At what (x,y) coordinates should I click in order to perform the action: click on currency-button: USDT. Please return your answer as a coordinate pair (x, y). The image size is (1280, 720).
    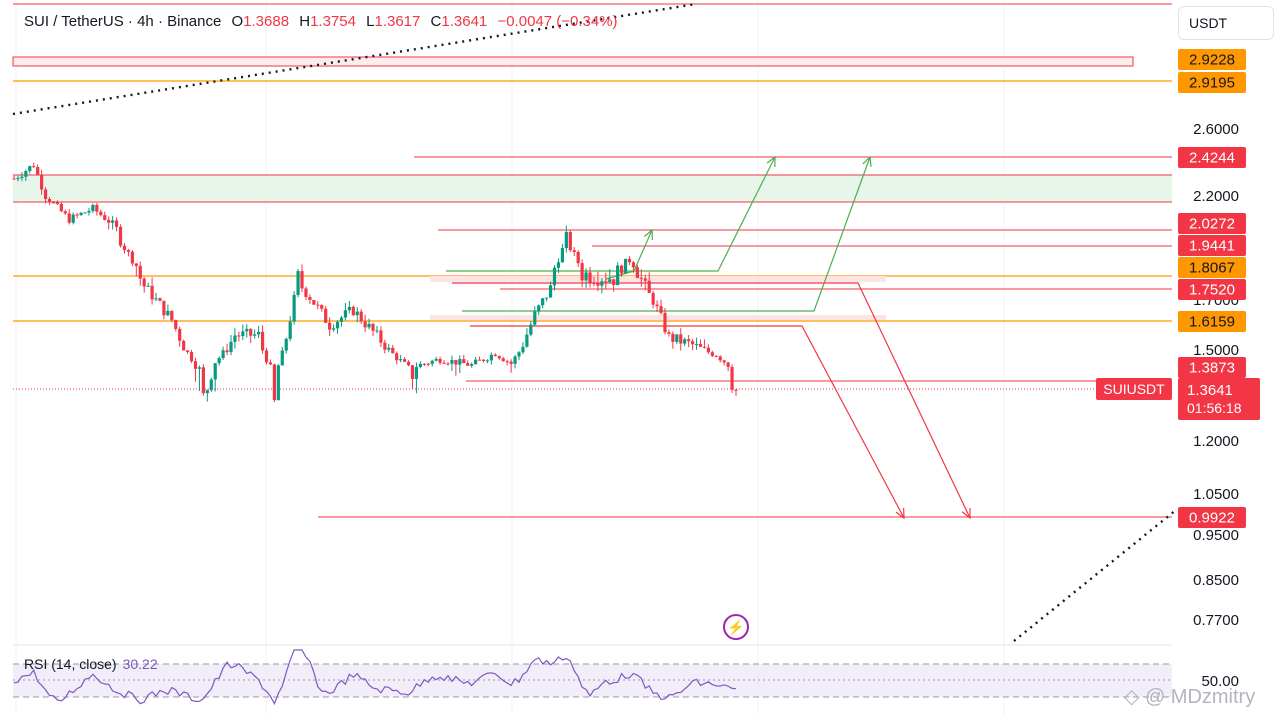
    Looking at the image, I should click on (1226, 23).